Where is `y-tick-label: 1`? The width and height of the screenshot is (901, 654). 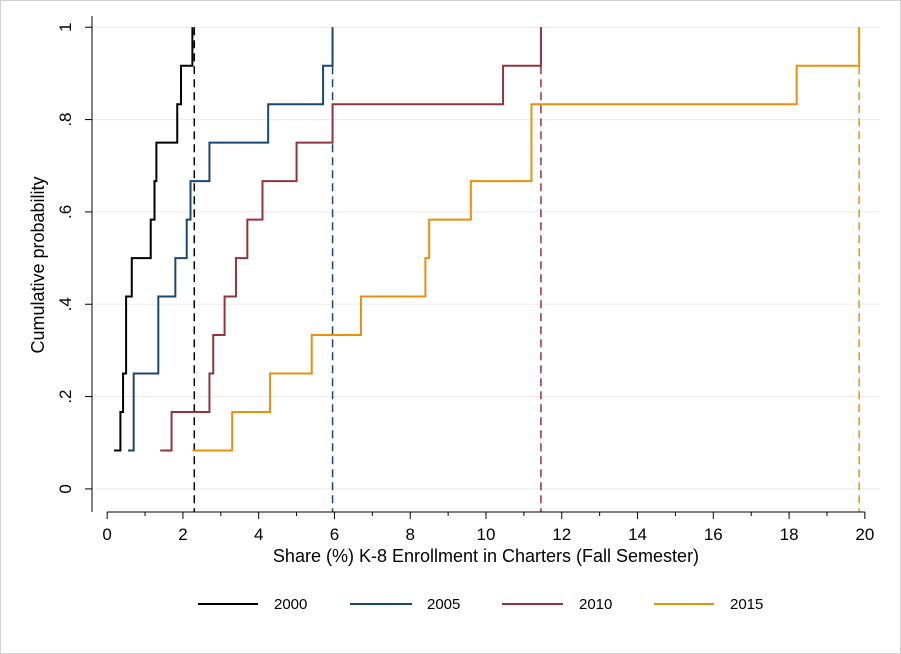
y-tick-label: 1 is located at coordinates (65, 26).